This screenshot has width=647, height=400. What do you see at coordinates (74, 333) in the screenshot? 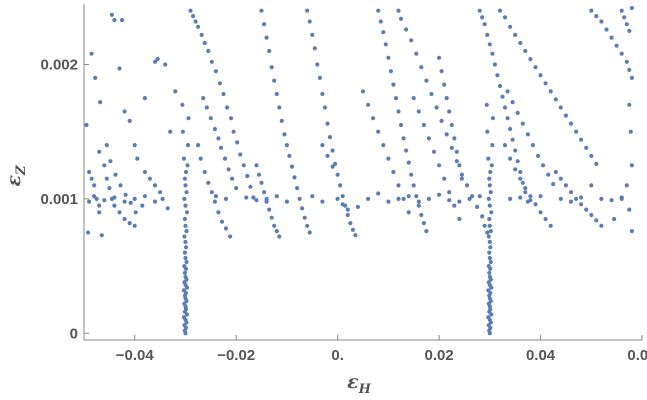
I see `y-tick-label: 0` at bounding box center [74, 333].